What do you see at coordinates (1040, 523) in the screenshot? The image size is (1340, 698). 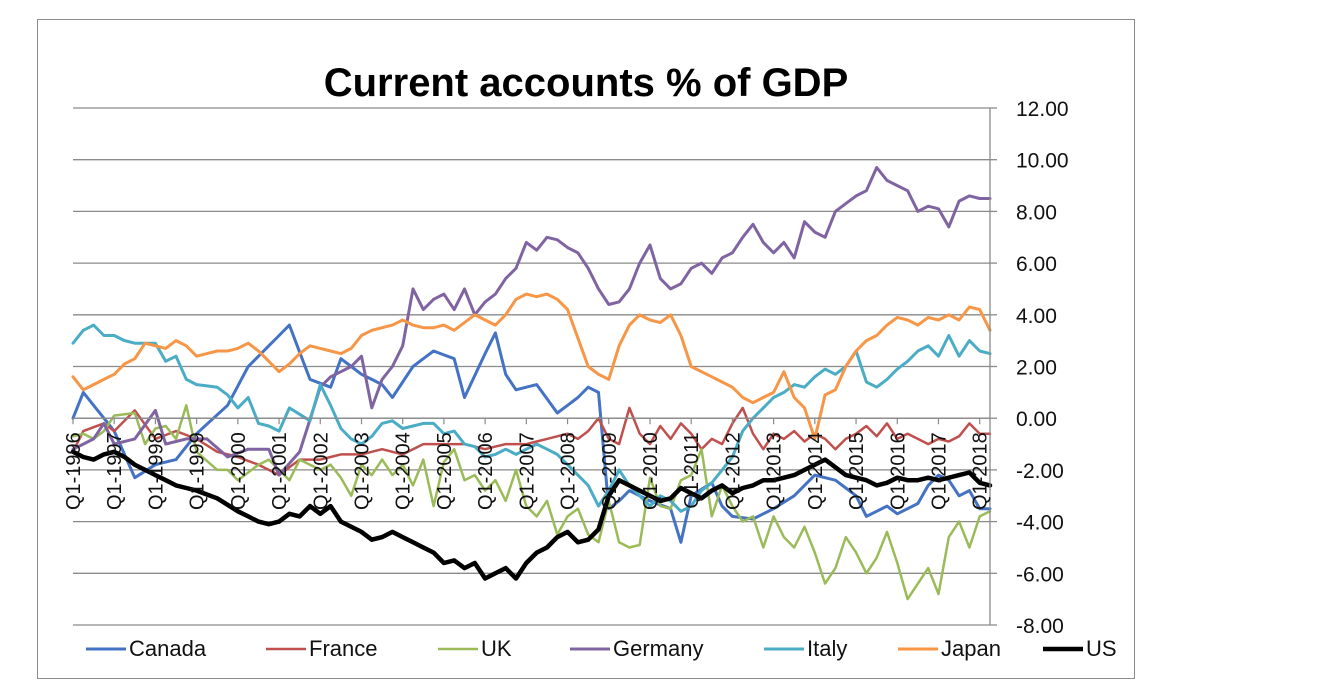 I see `y-tick-label: -4.00` at bounding box center [1040, 523].